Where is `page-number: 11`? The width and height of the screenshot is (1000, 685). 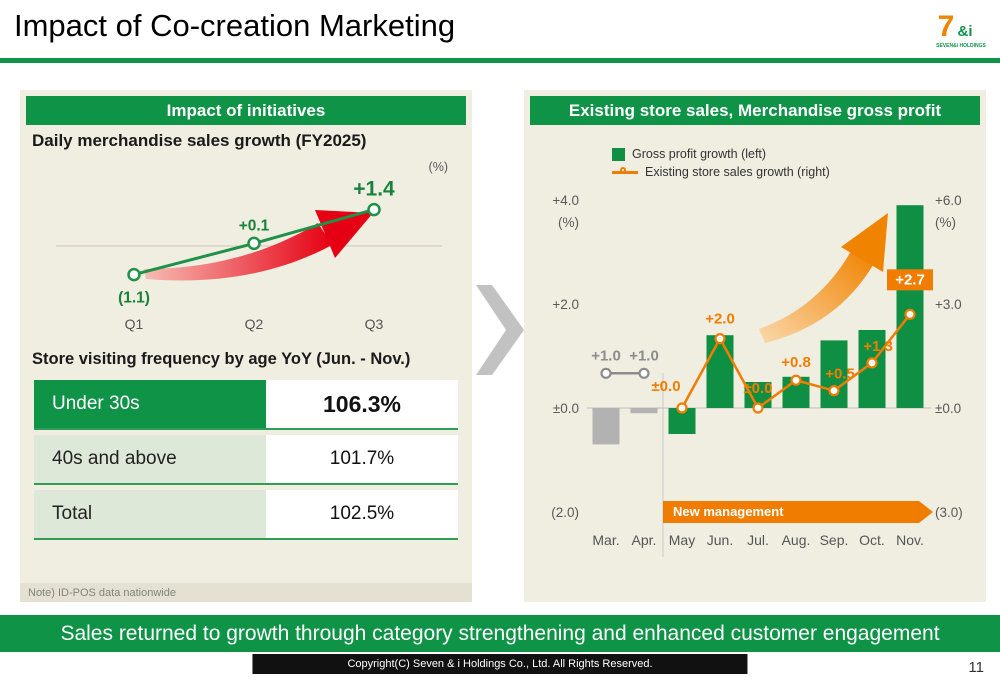
page-number: 11 is located at coordinates (976, 667).